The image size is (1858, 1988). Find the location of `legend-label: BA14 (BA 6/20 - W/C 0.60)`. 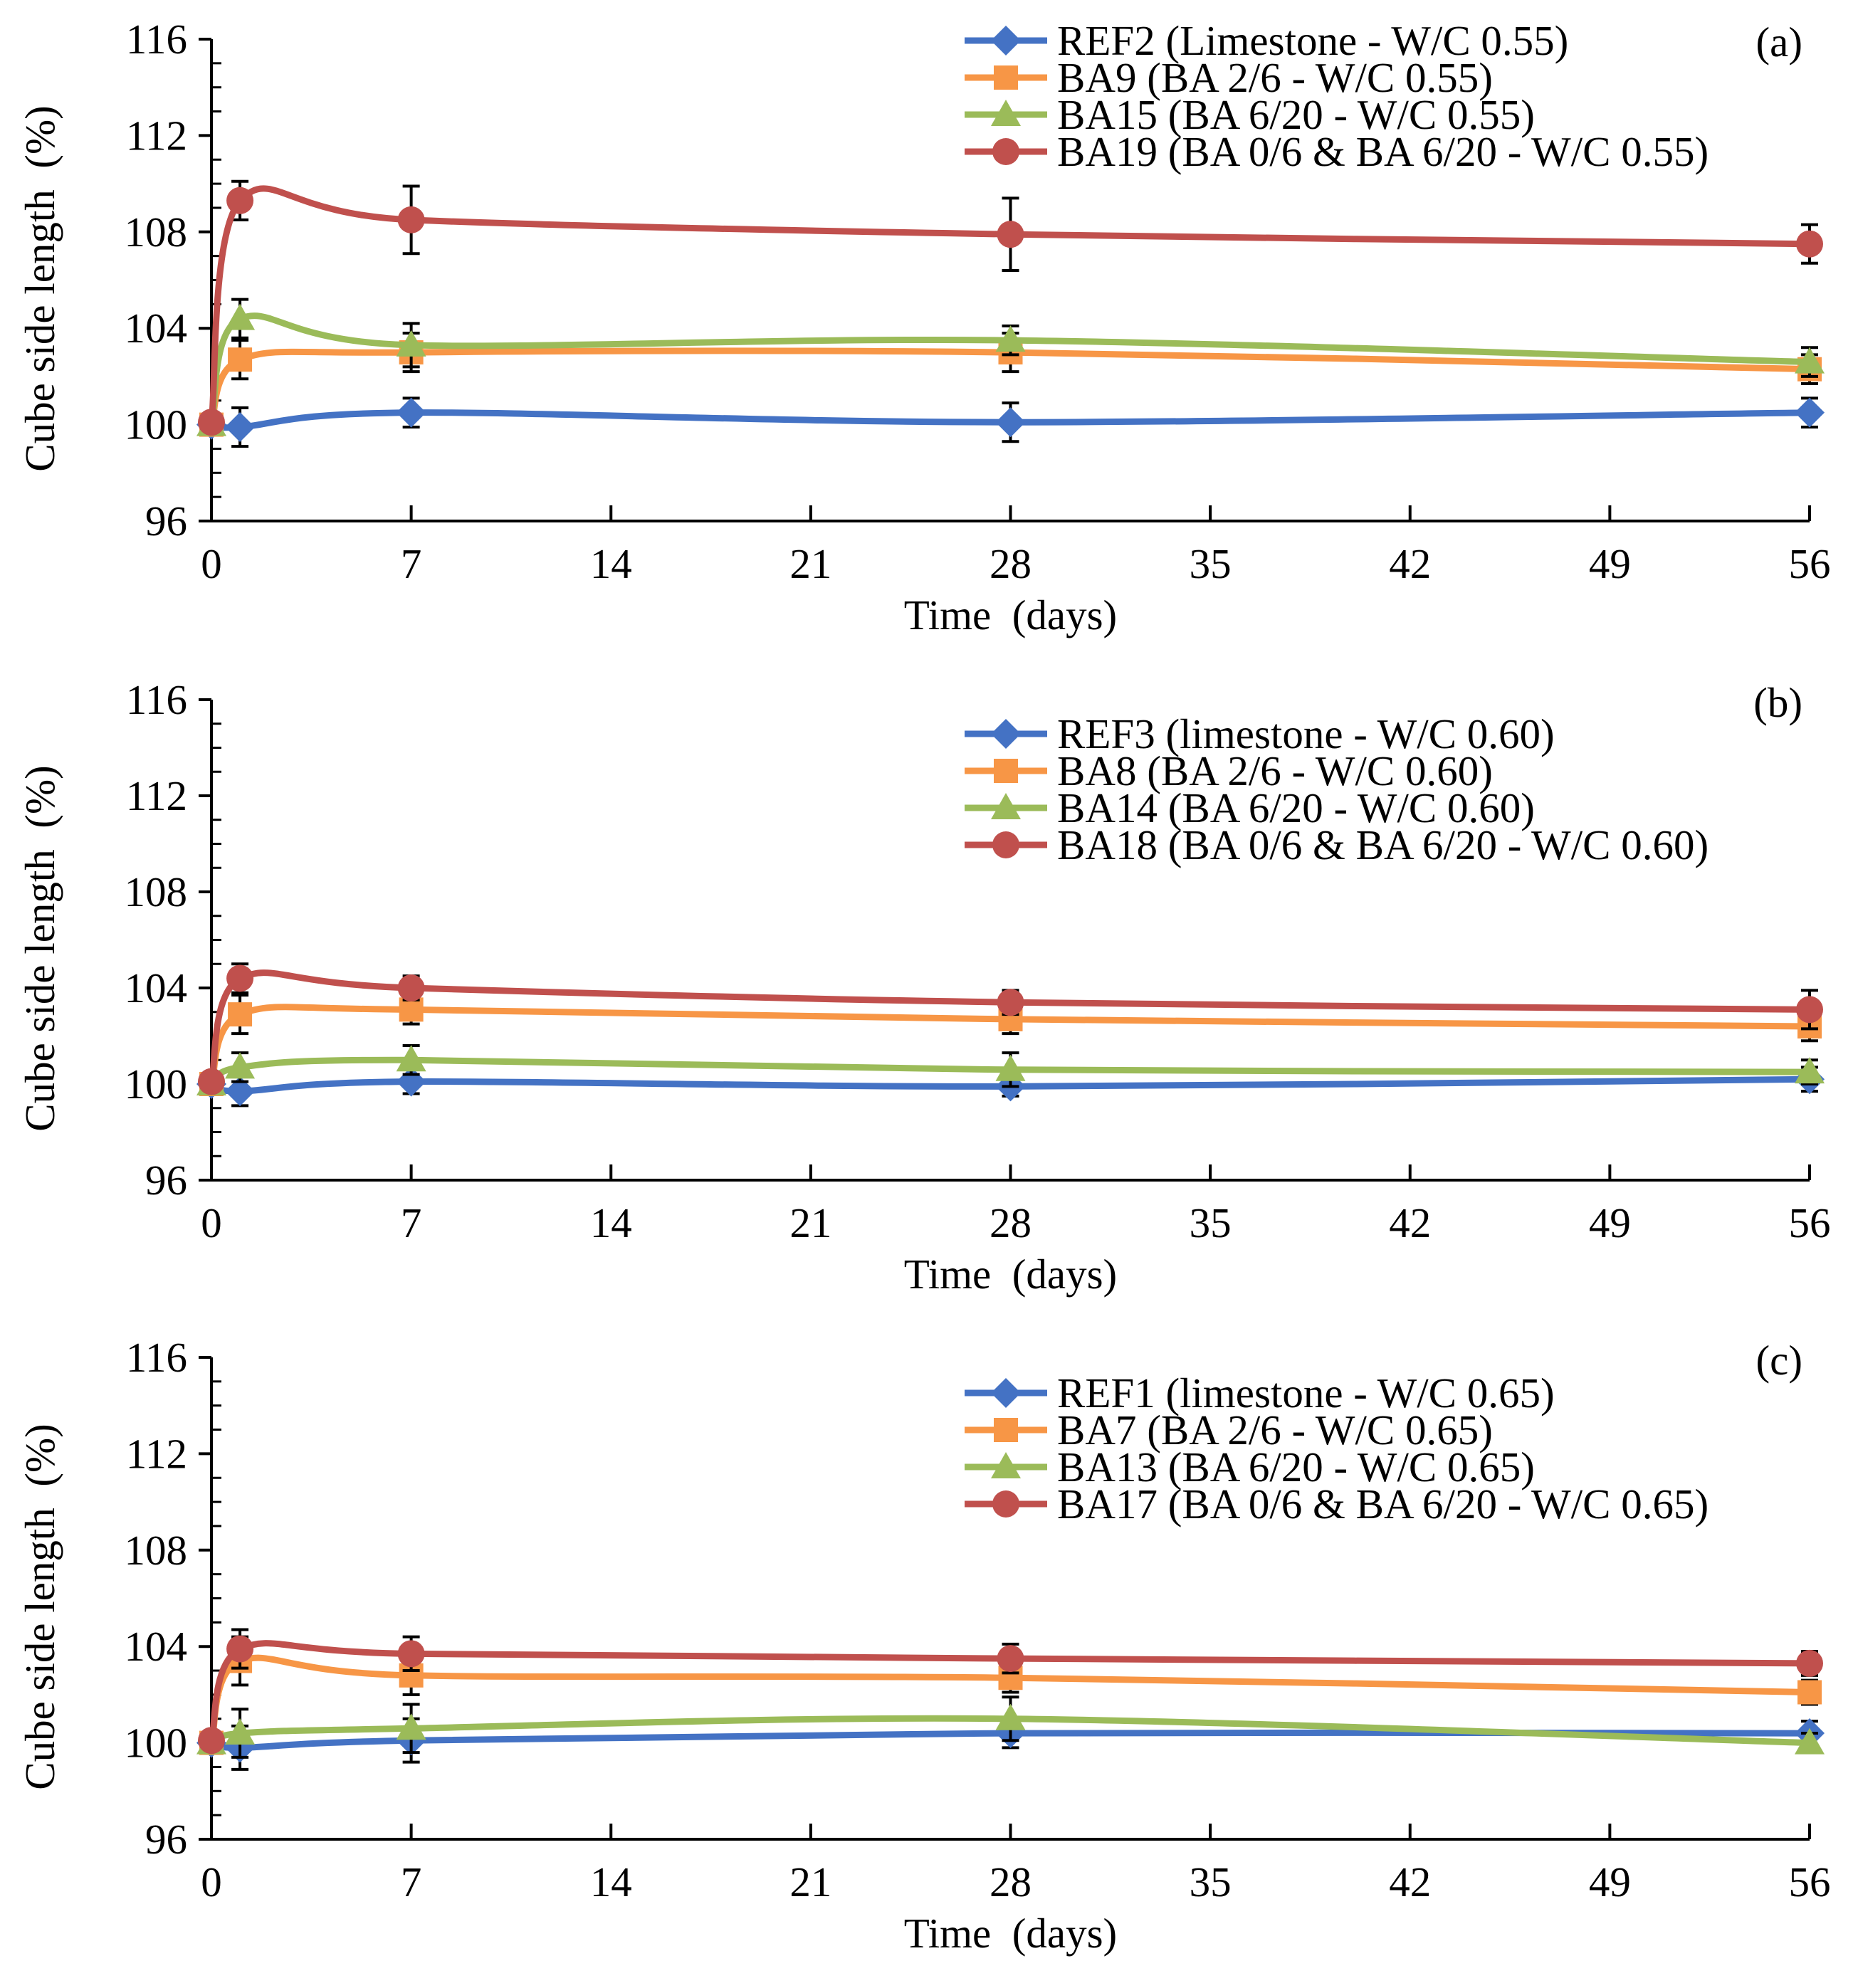

legend-label: BA14 (BA 6/20 - W/C 0.60) is located at coordinates (1296, 807).